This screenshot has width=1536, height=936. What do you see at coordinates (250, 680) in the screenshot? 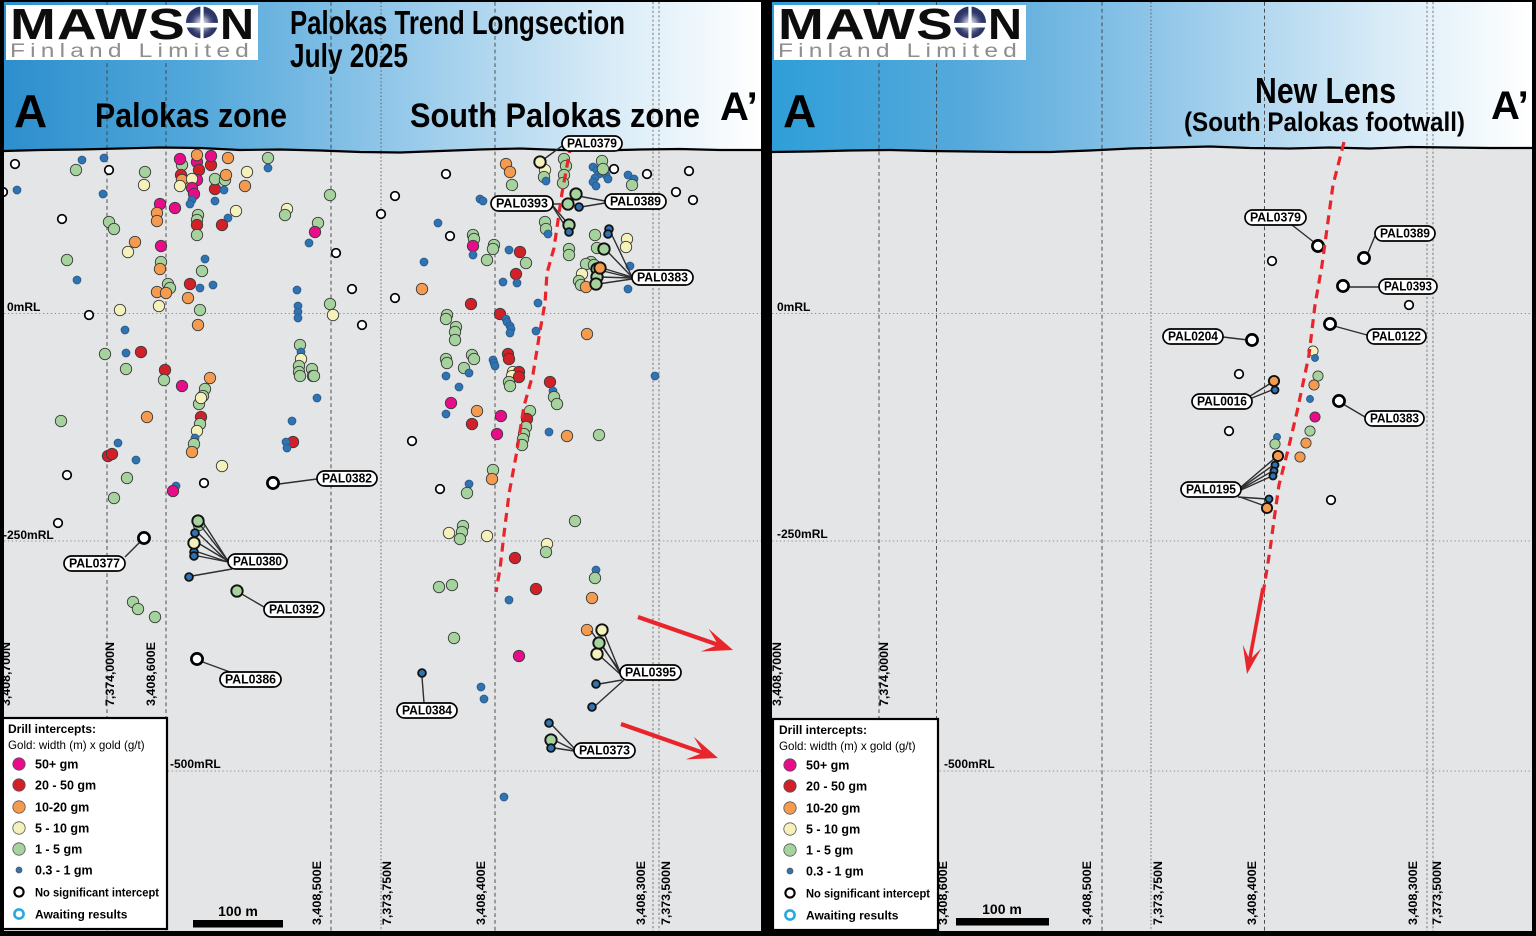
I see `svg-text: PAL0386` at bounding box center [250, 680].